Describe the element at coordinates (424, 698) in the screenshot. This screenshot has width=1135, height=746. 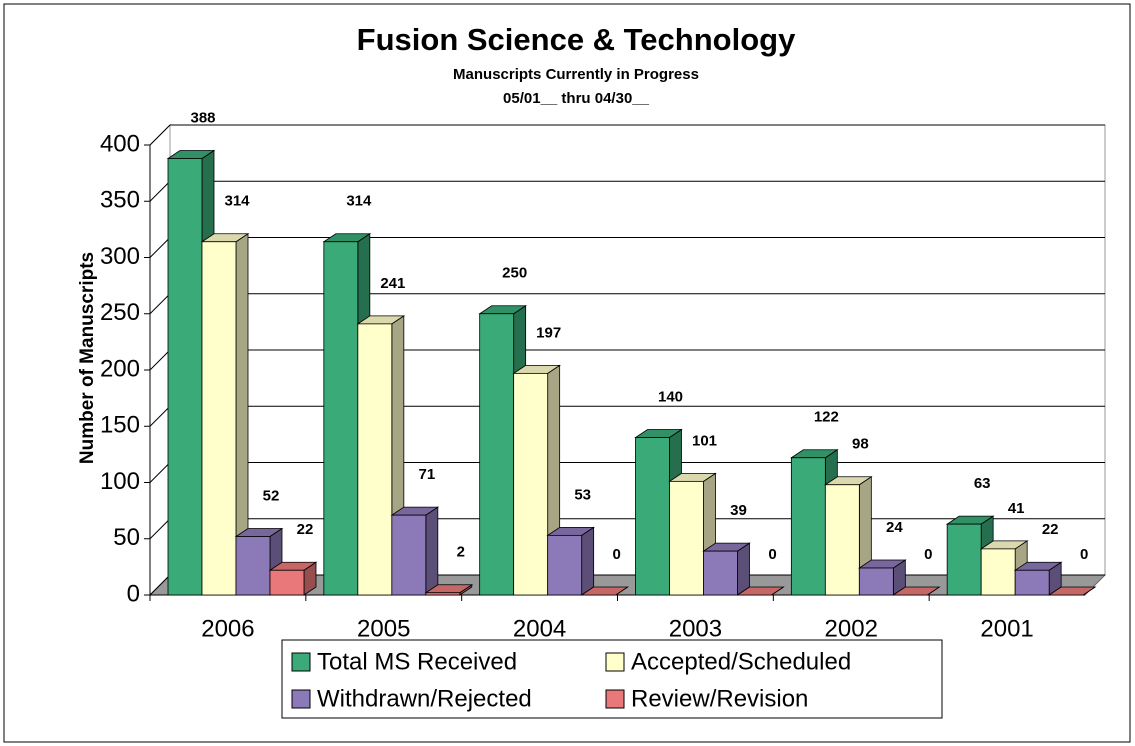
I see `legend-label: Withdrawn/Rejected` at that location.